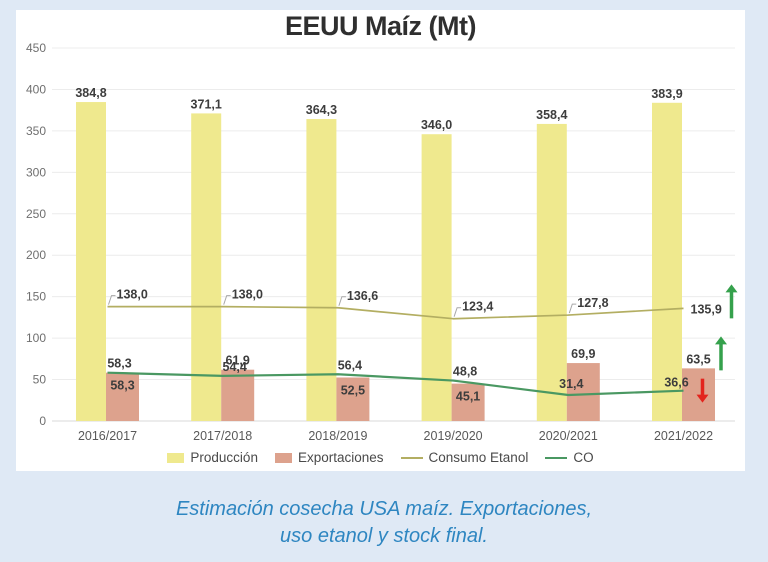 This screenshot has width=768, height=562. I want to click on x-category-label: 2021/2022, so click(683, 436).